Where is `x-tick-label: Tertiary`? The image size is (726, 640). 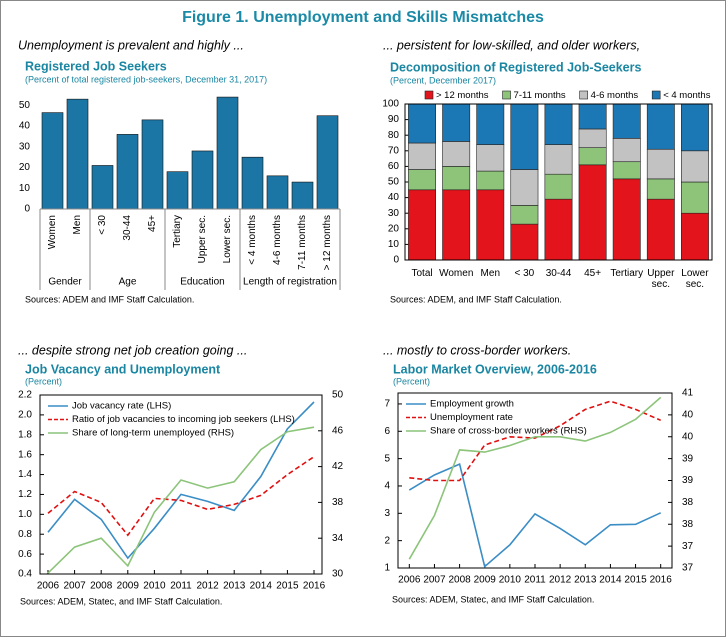 x-tick-label: Tertiary is located at coordinates (177, 231).